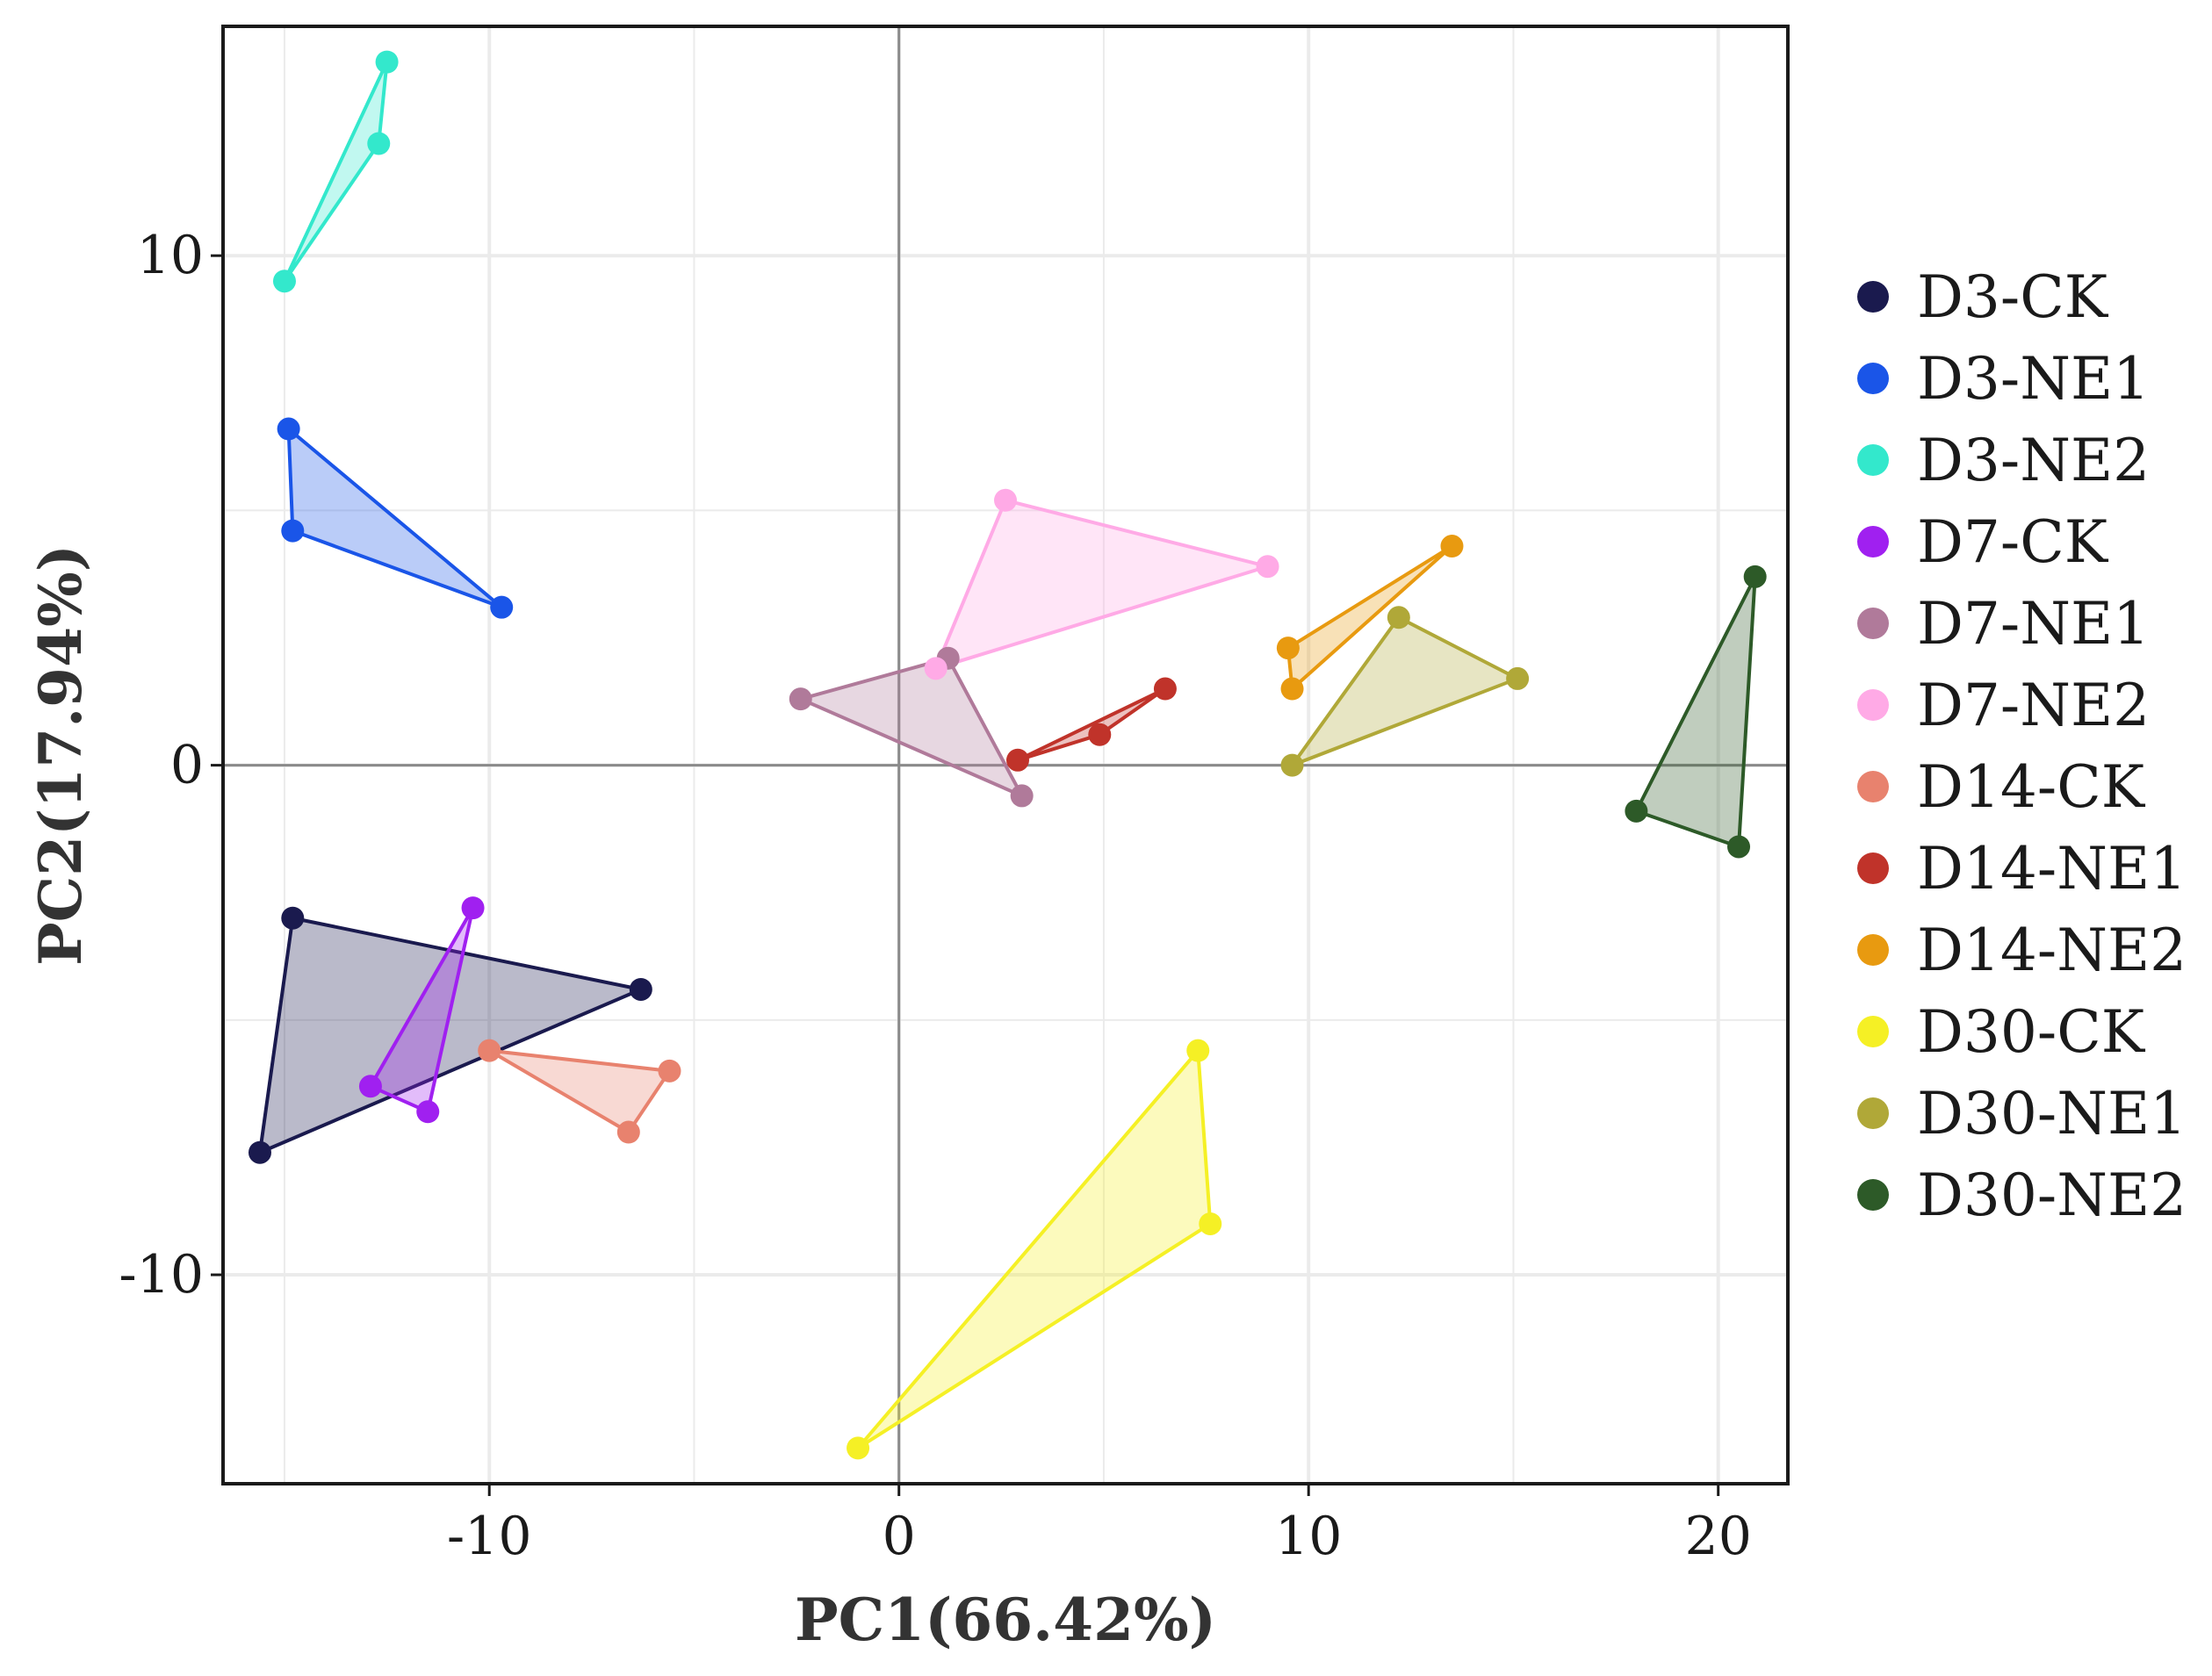 This screenshot has height=1676, width=2212. What do you see at coordinates (2052, 1195) in the screenshot?
I see `legend-label: D30-NE2` at bounding box center [2052, 1195].